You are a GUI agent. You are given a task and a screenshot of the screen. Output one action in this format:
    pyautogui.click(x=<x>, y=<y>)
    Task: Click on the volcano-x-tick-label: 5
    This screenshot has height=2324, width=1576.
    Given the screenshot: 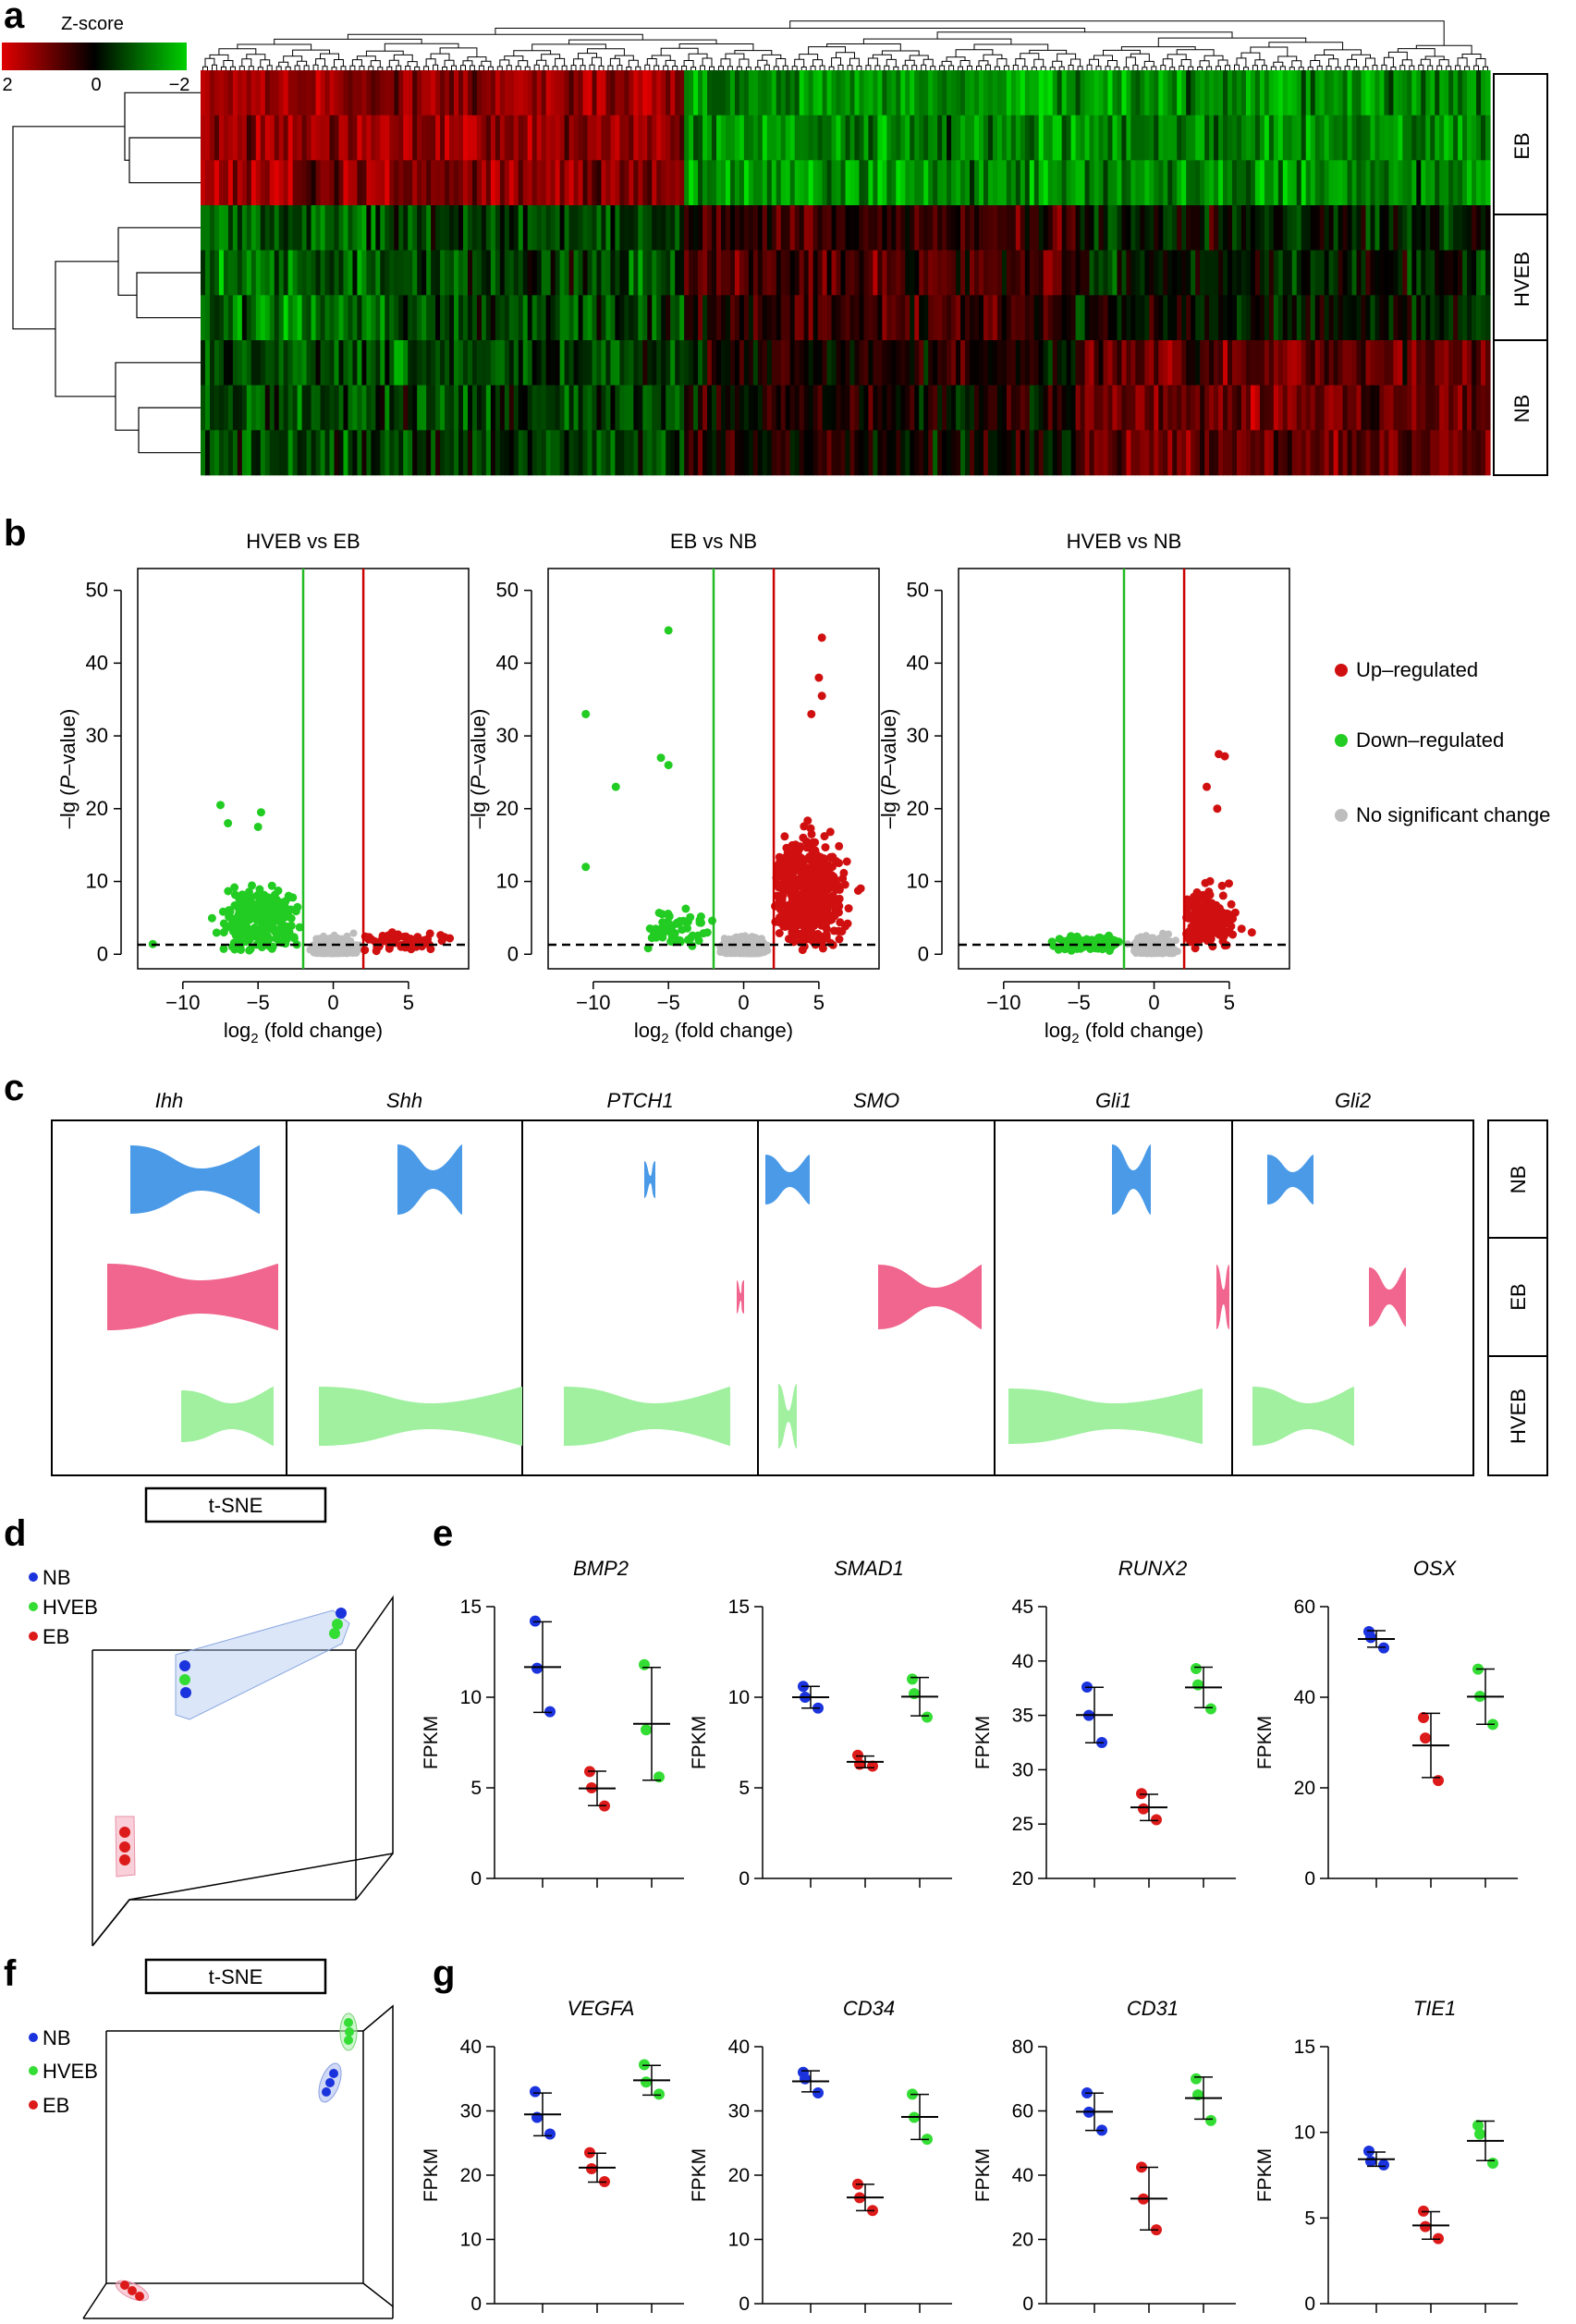 What is the action you would take?
    pyautogui.click(x=819, y=1002)
    